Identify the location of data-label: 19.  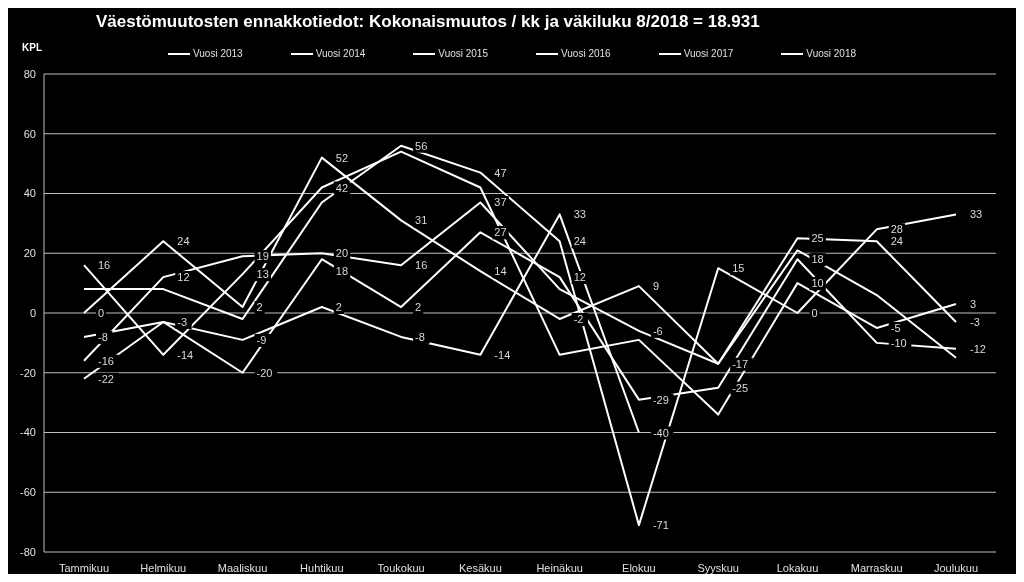
(262, 256).